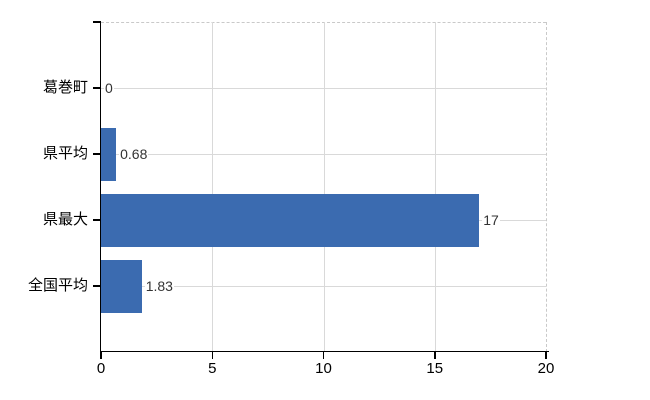 This screenshot has width=650, height=400. What do you see at coordinates (65, 87) in the screenshot?
I see `category-label: 葛巻町` at bounding box center [65, 87].